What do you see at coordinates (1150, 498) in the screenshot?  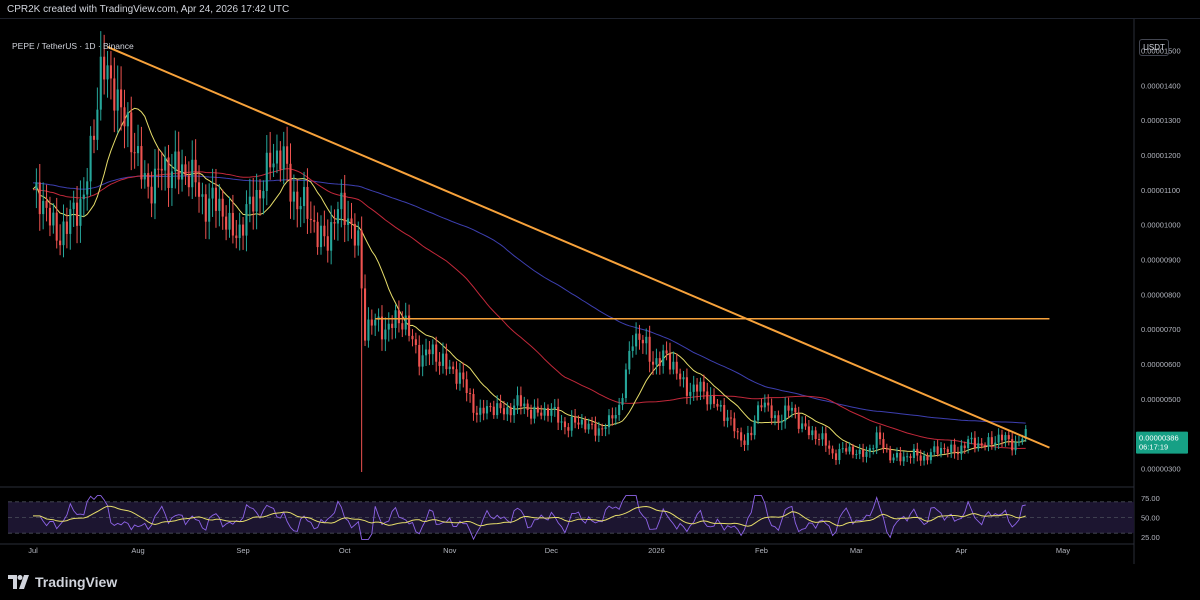 I see `rsi-tick-label: 75.00` at bounding box center [1150, 498].